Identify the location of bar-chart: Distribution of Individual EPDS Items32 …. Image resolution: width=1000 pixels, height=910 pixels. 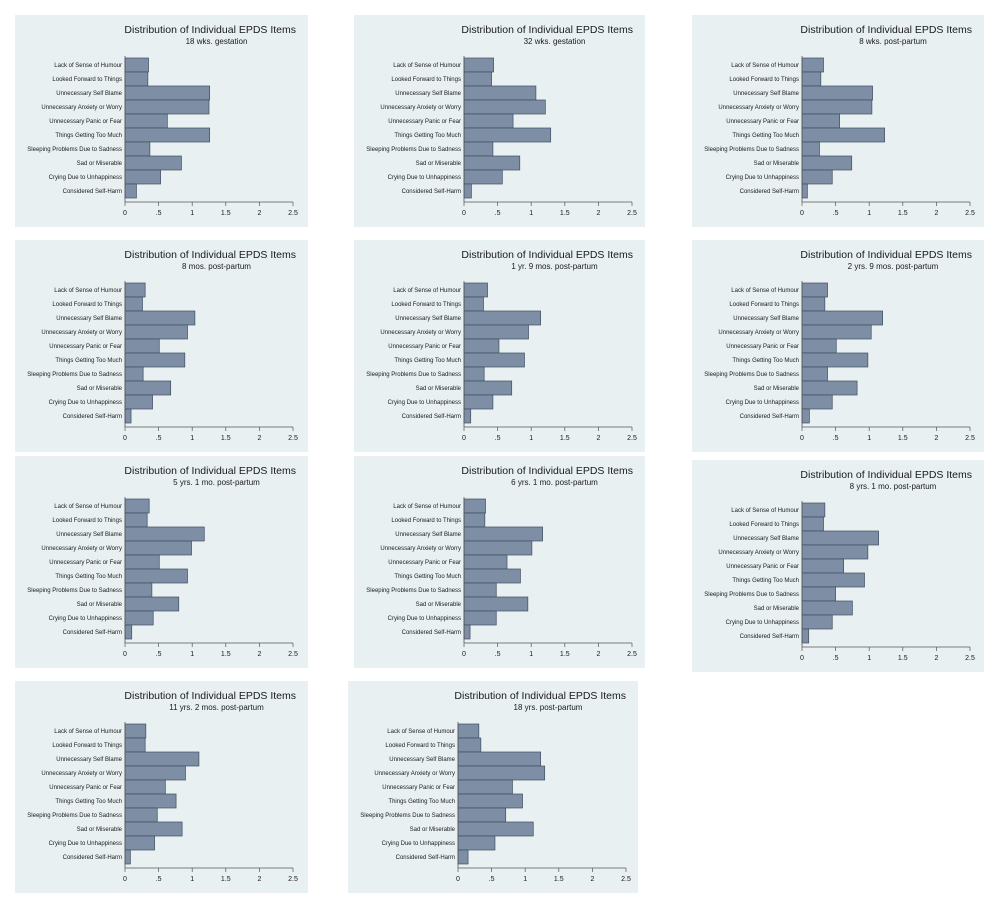
(501, 120).